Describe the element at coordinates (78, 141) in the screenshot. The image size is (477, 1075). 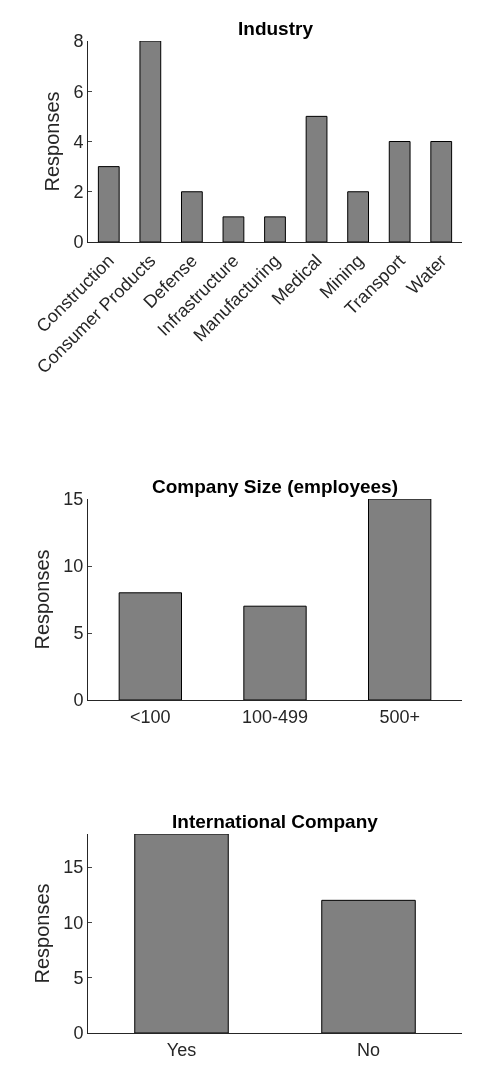
I see `y-tick-label: 4` at that location.